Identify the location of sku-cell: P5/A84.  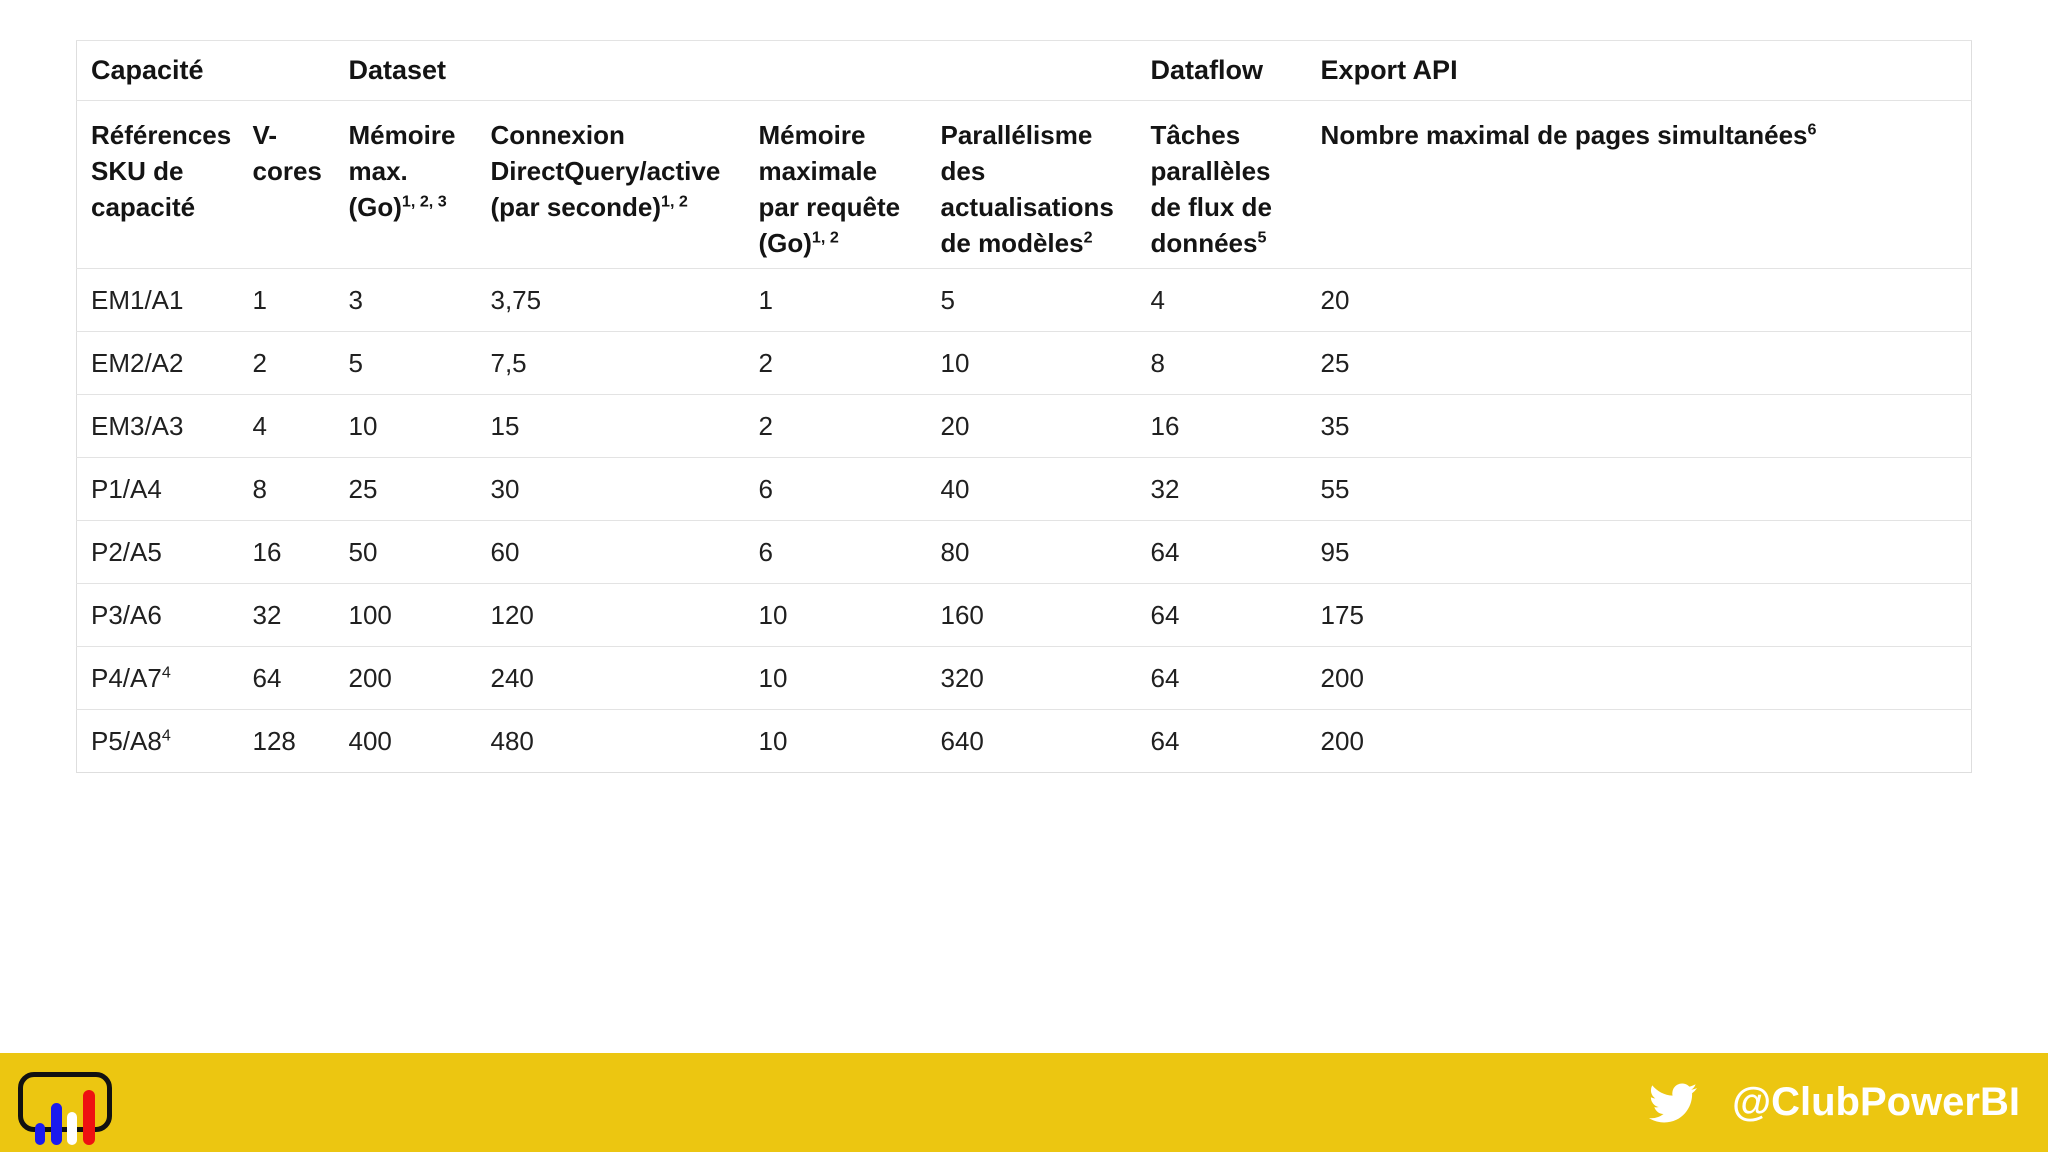
(131, 740).